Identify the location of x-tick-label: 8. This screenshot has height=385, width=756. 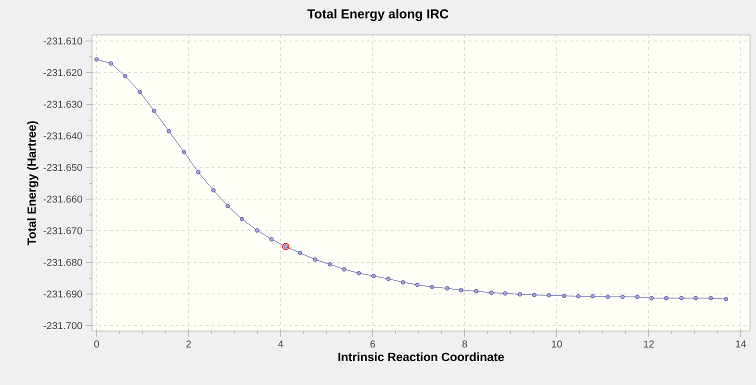
(465, 344).